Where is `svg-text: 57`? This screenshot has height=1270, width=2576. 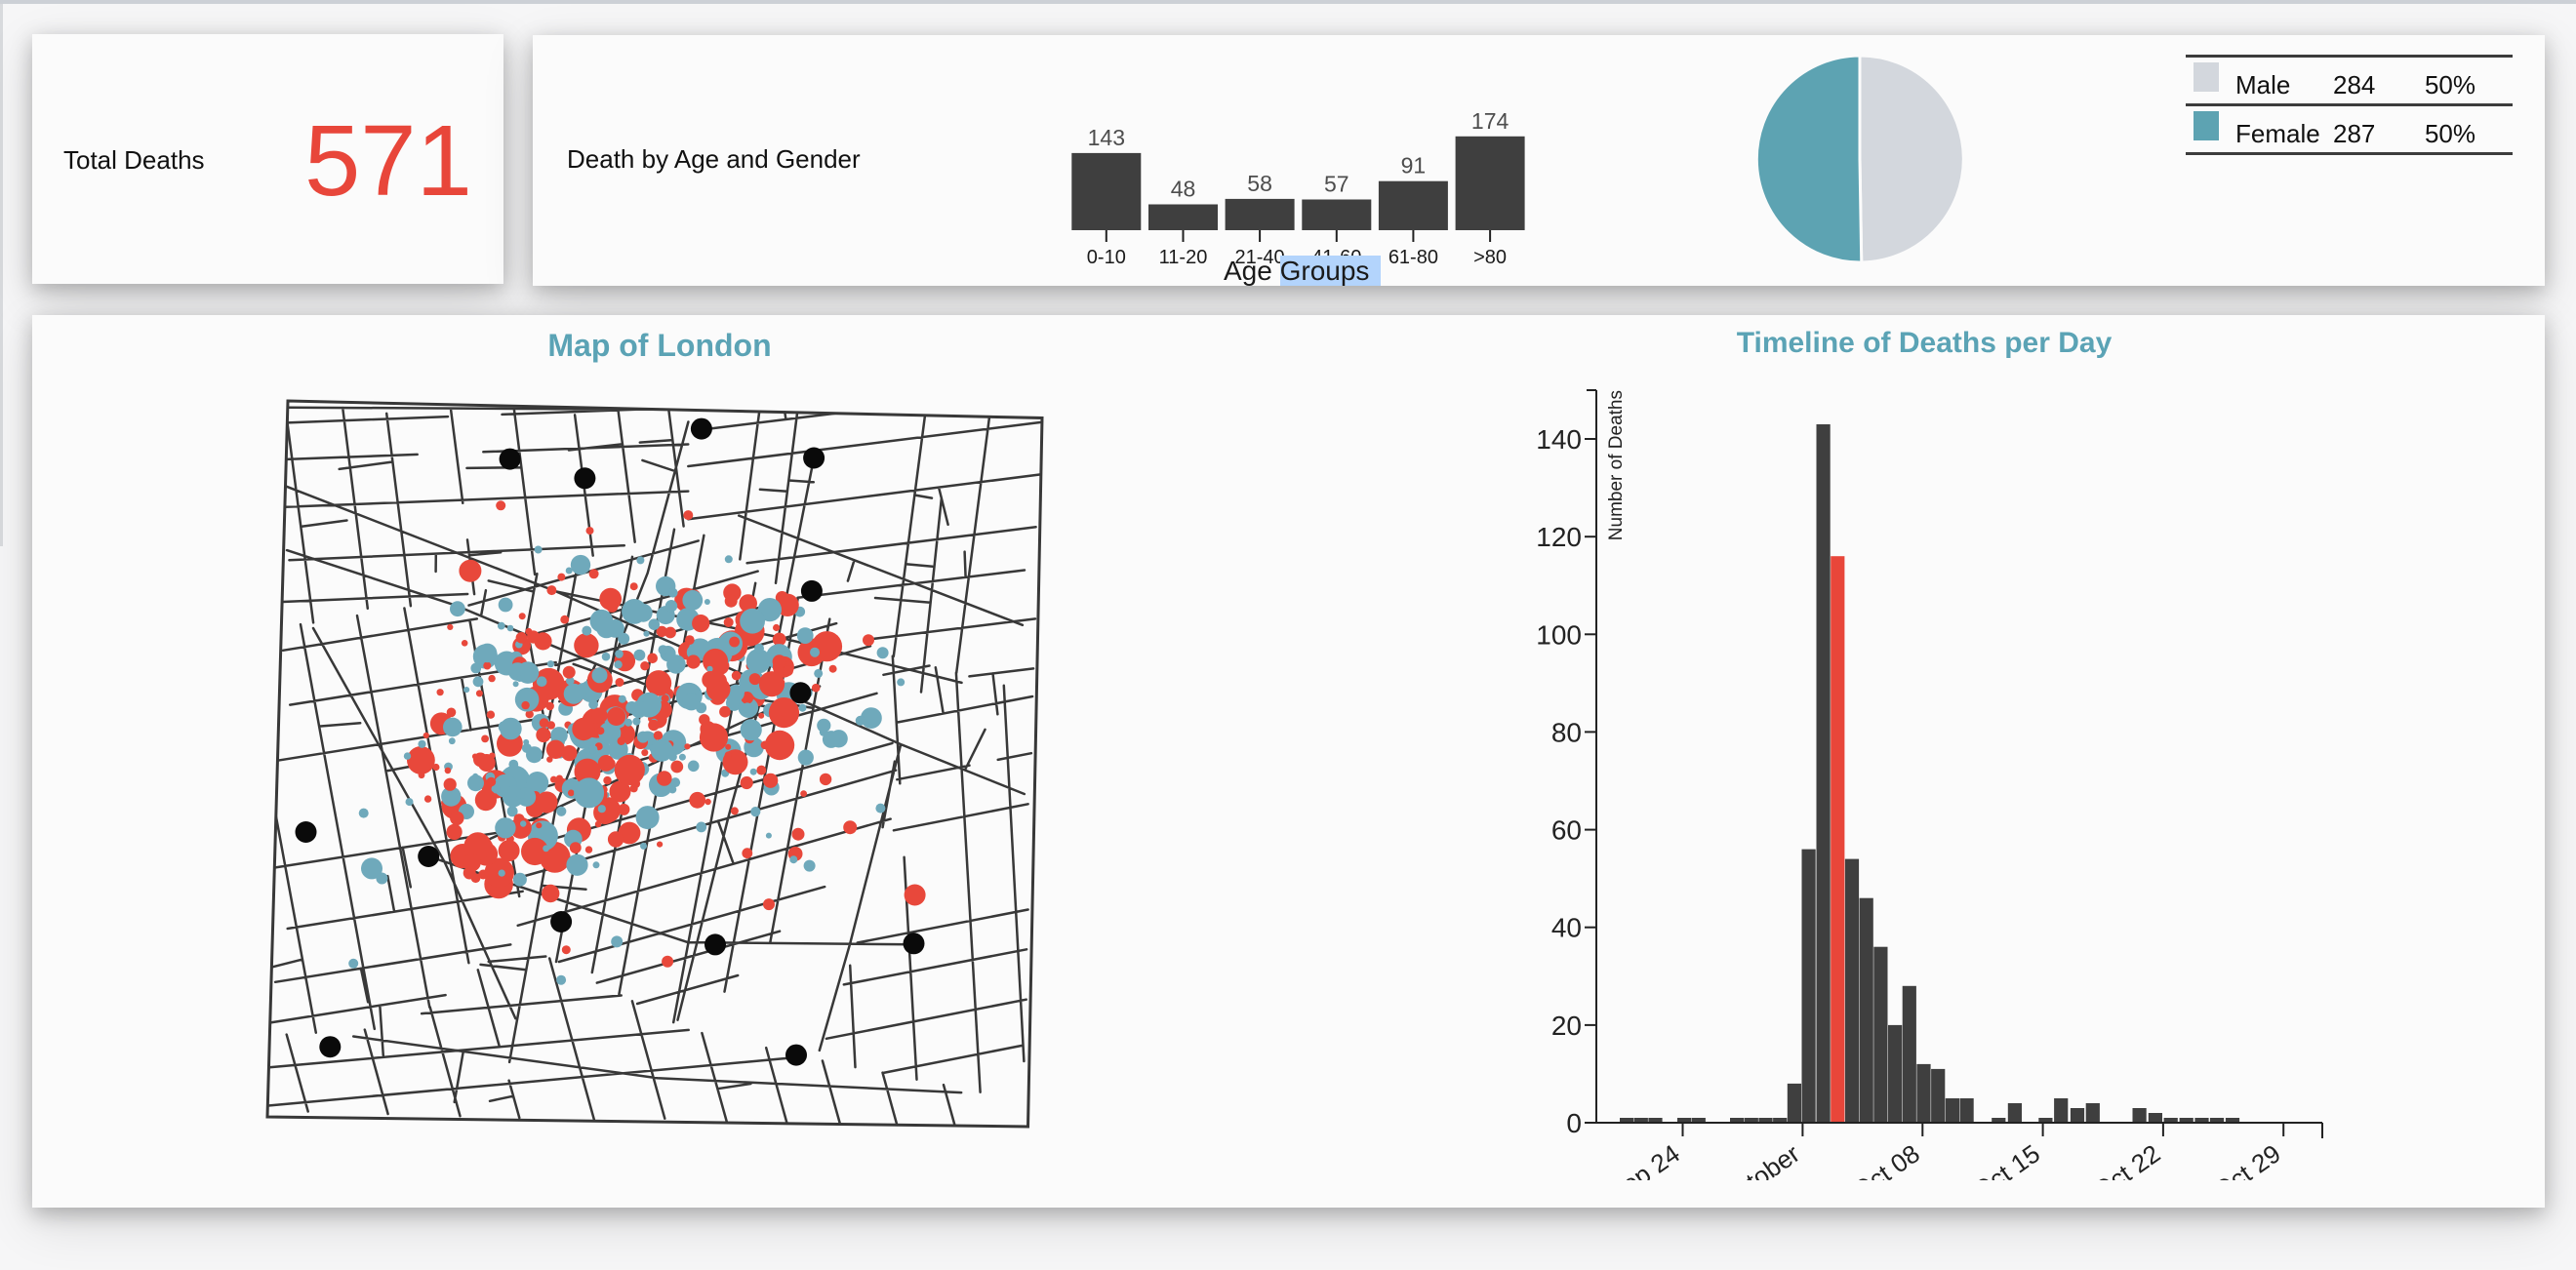 svg-text: 57 is located at coordinates (1336, 184).